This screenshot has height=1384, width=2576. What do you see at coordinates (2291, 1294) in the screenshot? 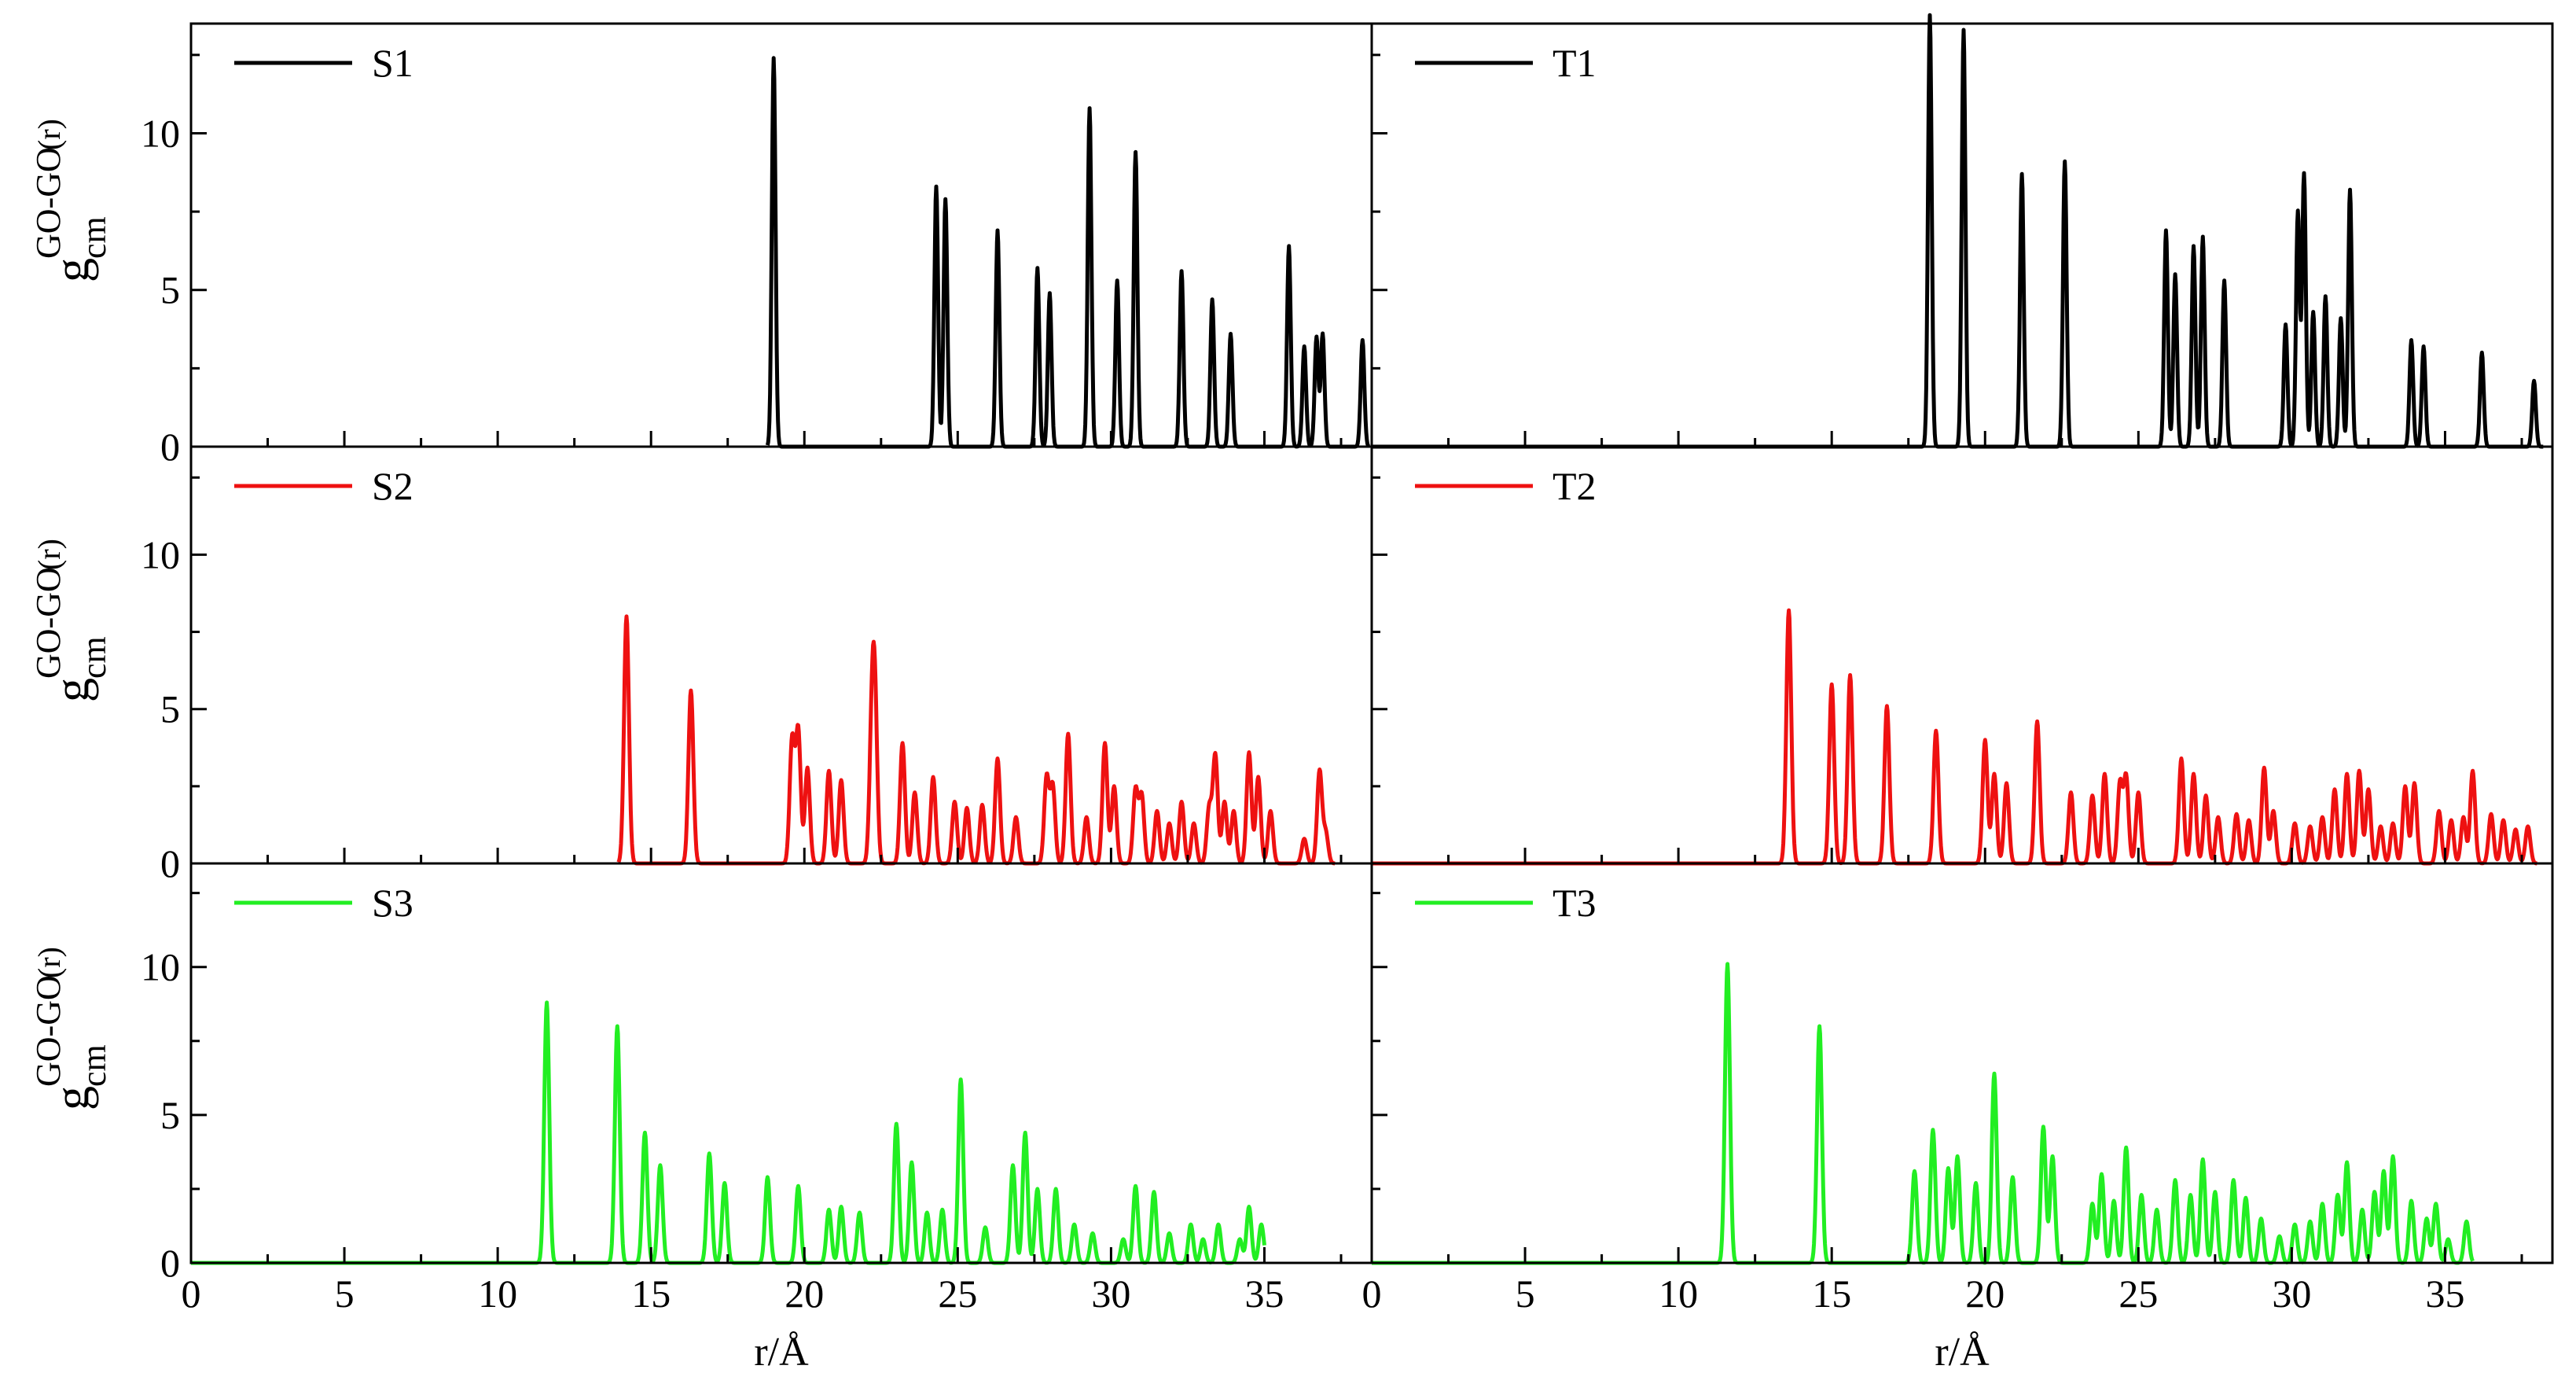
I see `x-tick-label-t3-30: 30` at bounding box center [2291, 1294].